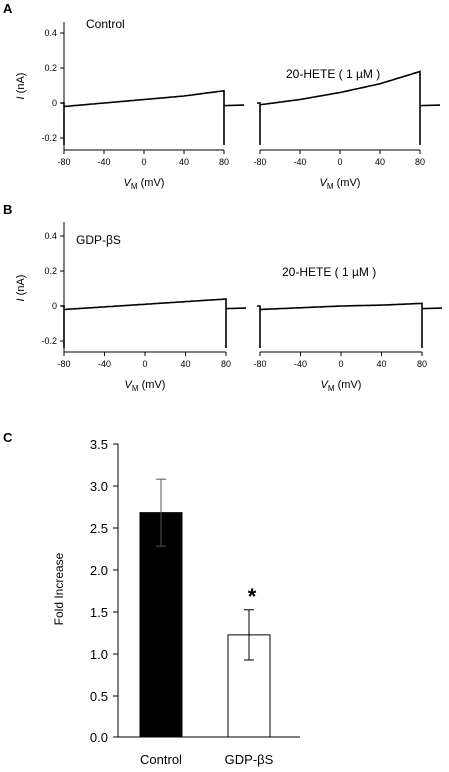 The image size is (449, 772). What do you see at coordinates (329, 272) in the screenshot?
I see `b-trace-label-20hete: 20-HETE ( 1 µM )` at bounding box center [329, 272].